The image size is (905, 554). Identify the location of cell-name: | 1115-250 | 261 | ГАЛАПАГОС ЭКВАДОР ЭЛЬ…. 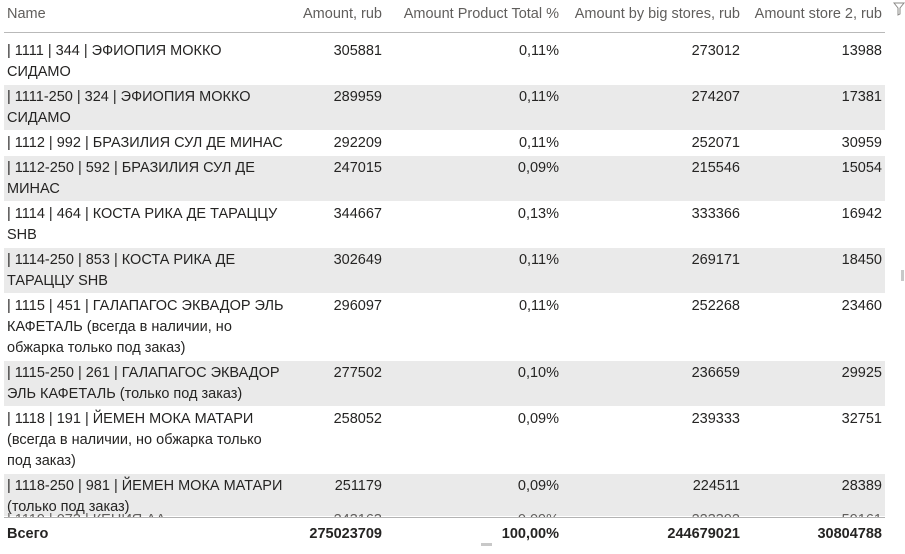
(146, 383).